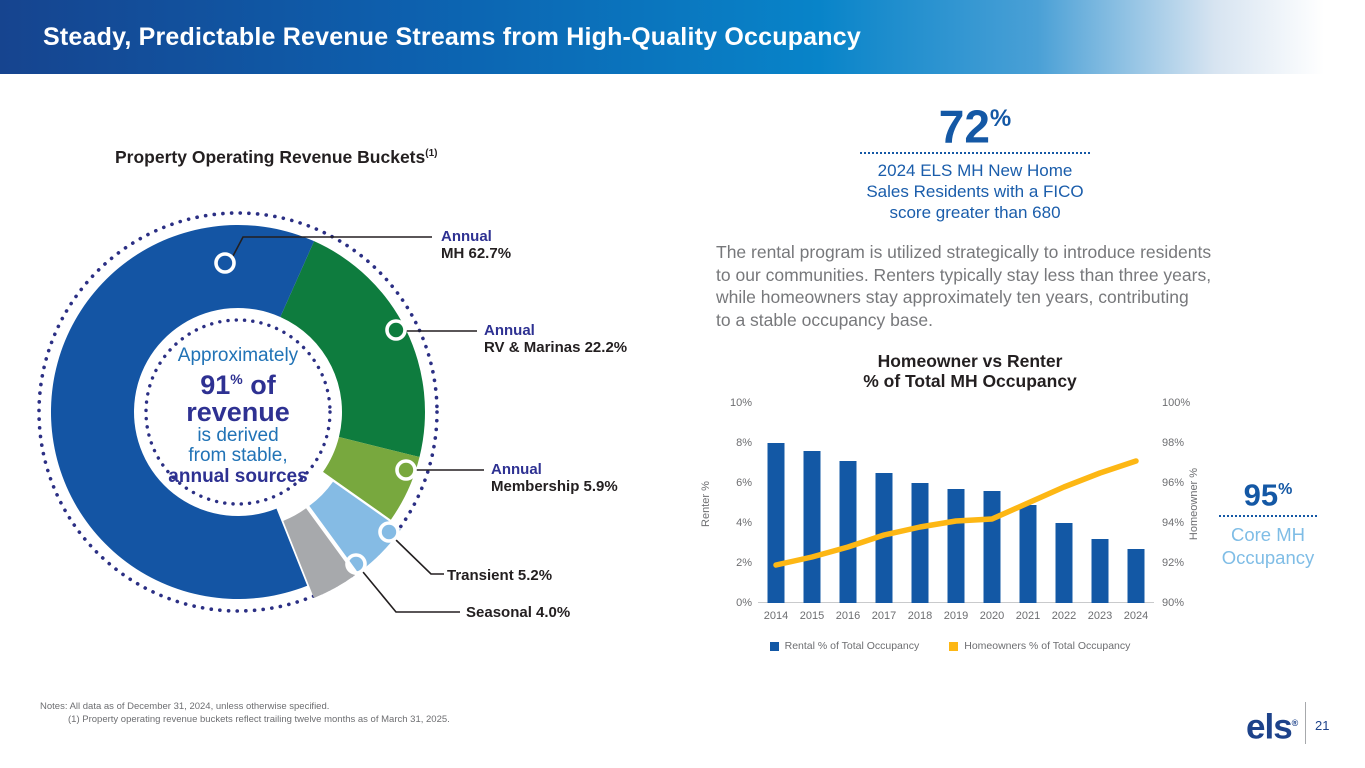  I want to click on x-axis-label: 2019, so click(956, 616).